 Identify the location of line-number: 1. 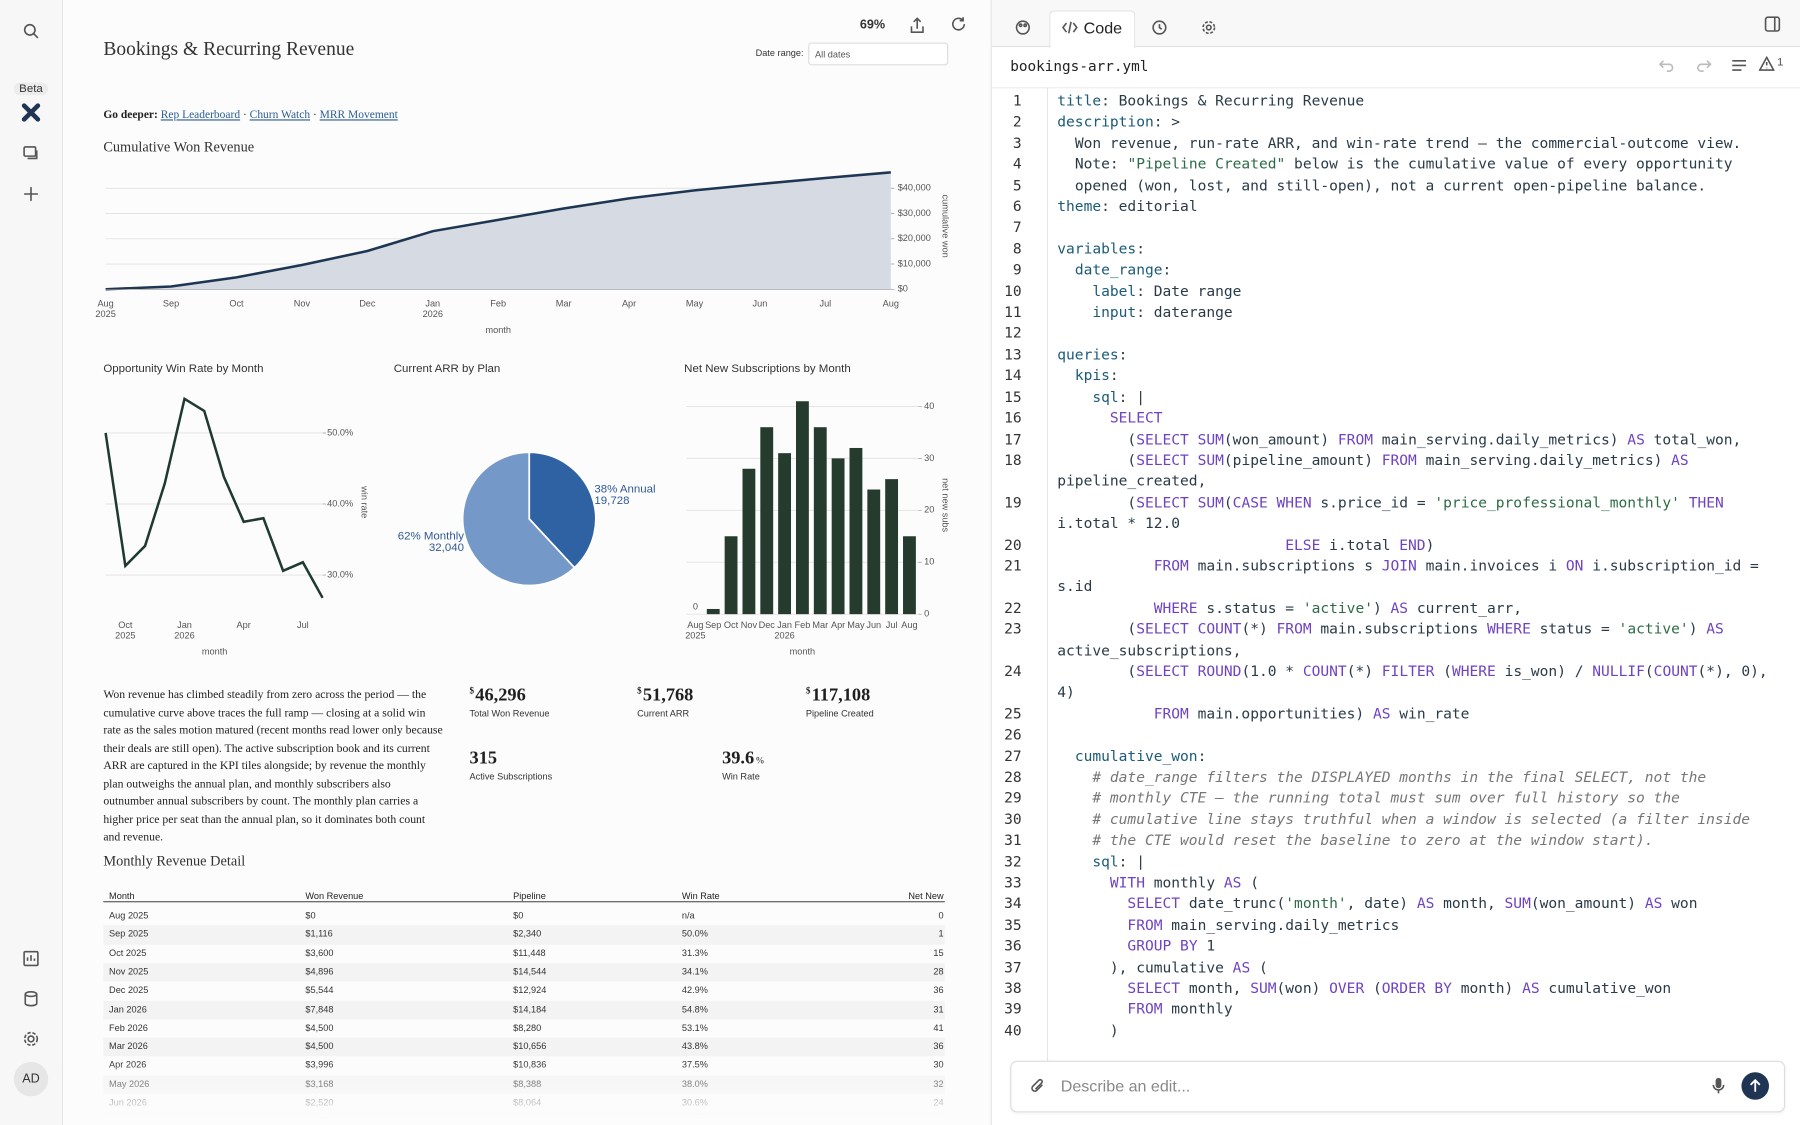
(1017, 100).